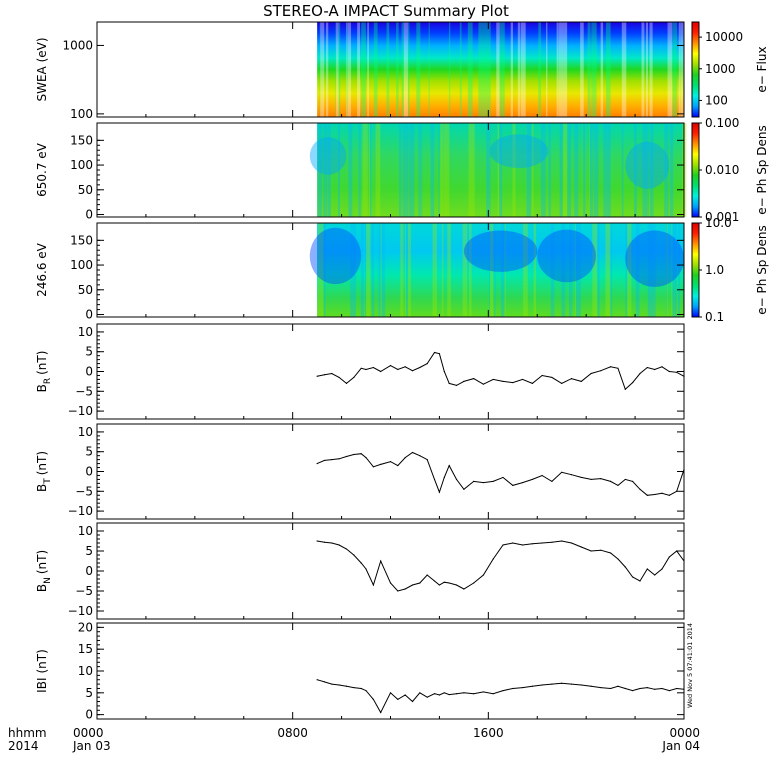  What do you see at coordinates (80, 511) in the screenshot?
I see `y-tick-label: −10` at bounding box center [80, 511].